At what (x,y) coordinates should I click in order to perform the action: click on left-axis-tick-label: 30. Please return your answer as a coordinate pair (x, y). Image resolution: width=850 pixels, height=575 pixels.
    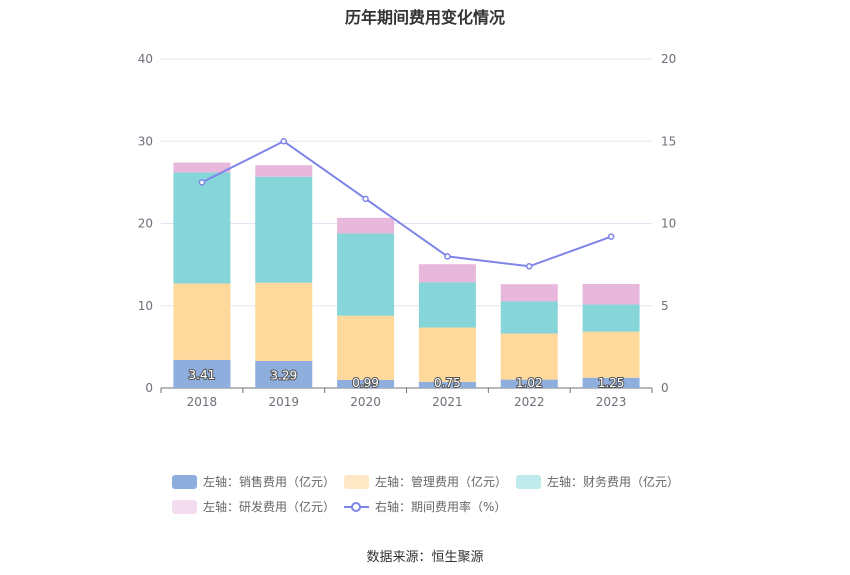
    Looking at the image, I should click on (145, 141).